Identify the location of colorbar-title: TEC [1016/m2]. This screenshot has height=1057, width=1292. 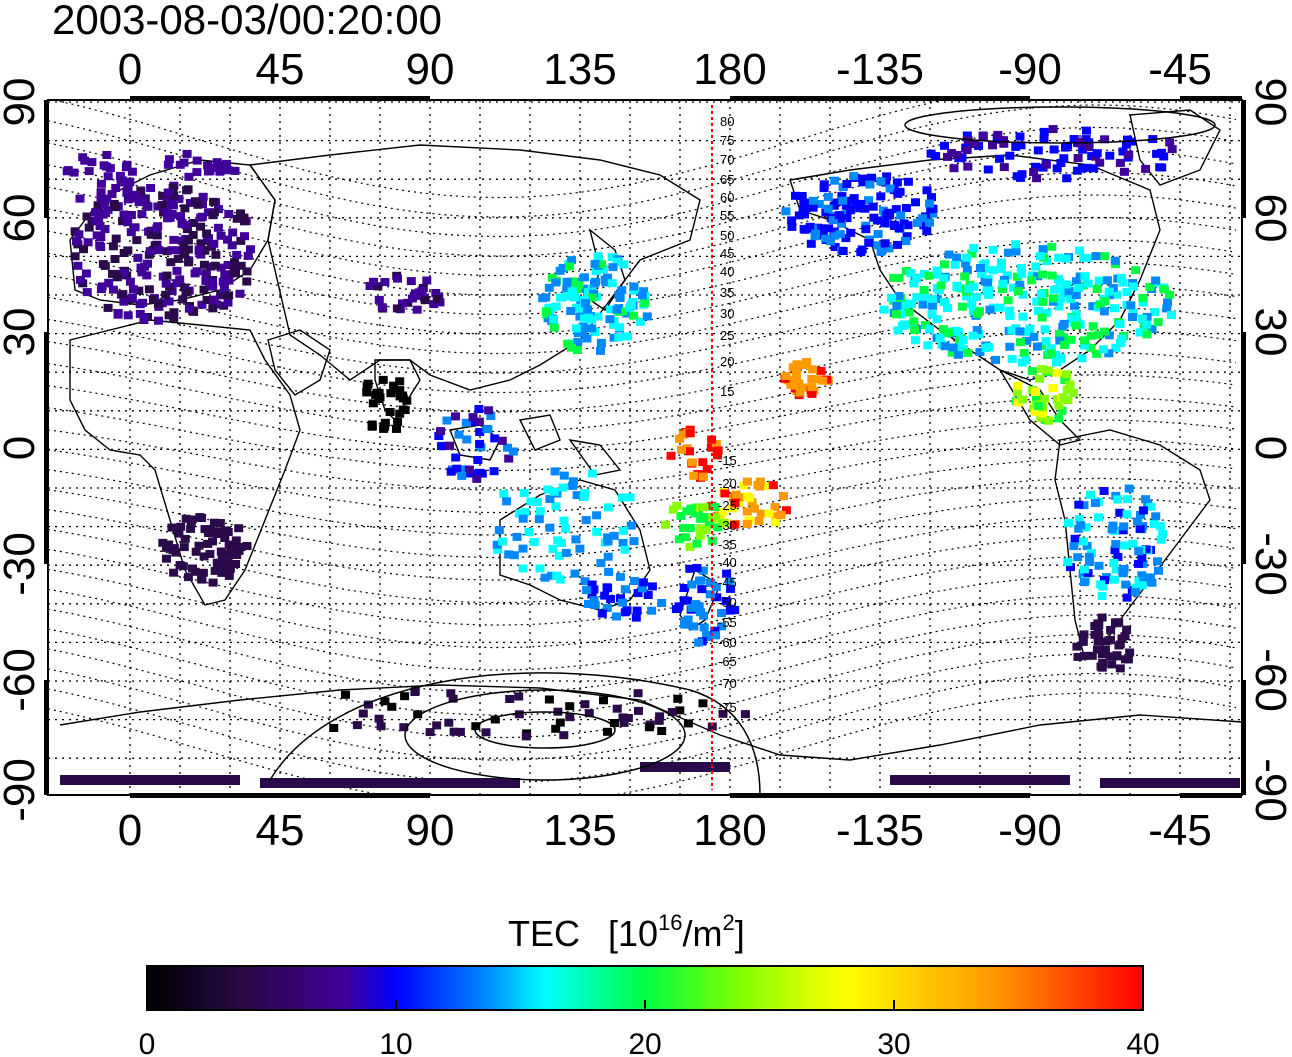
(626, 932).